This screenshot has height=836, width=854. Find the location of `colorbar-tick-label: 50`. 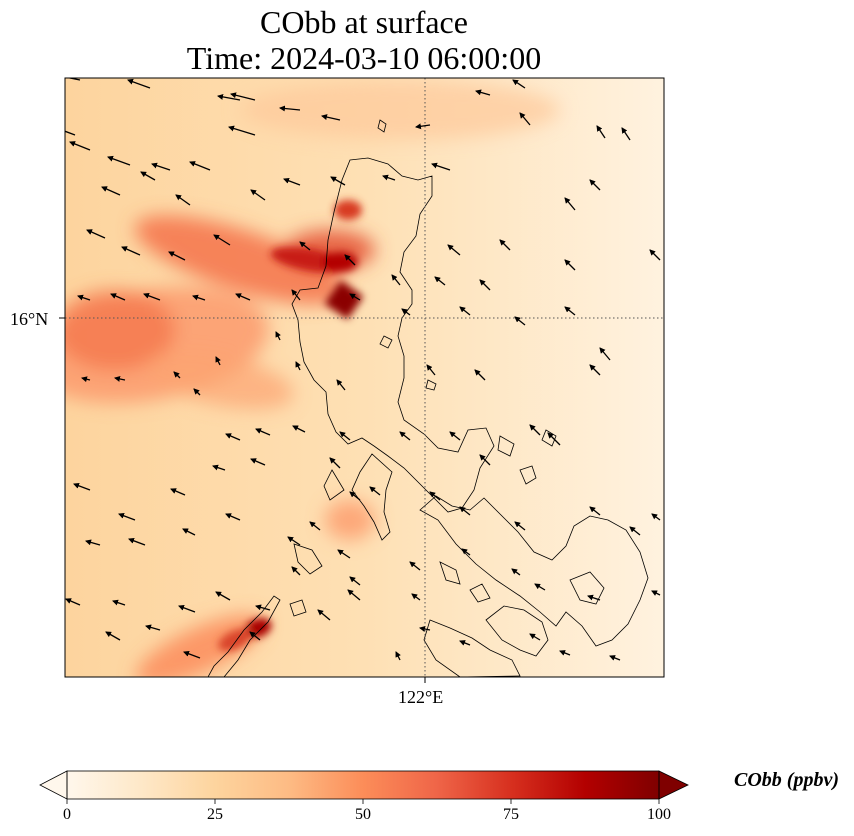

colorbar-tick-label: 50 is located at coordinates (363, 814).